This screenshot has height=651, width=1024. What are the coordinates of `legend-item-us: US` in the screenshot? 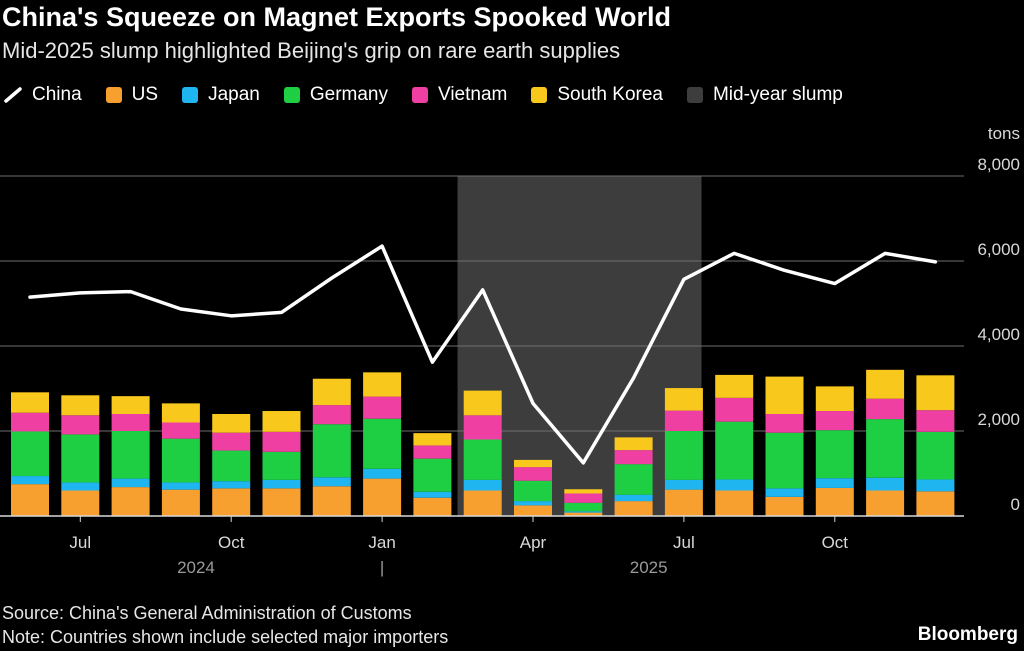 It's located at (132, 95).